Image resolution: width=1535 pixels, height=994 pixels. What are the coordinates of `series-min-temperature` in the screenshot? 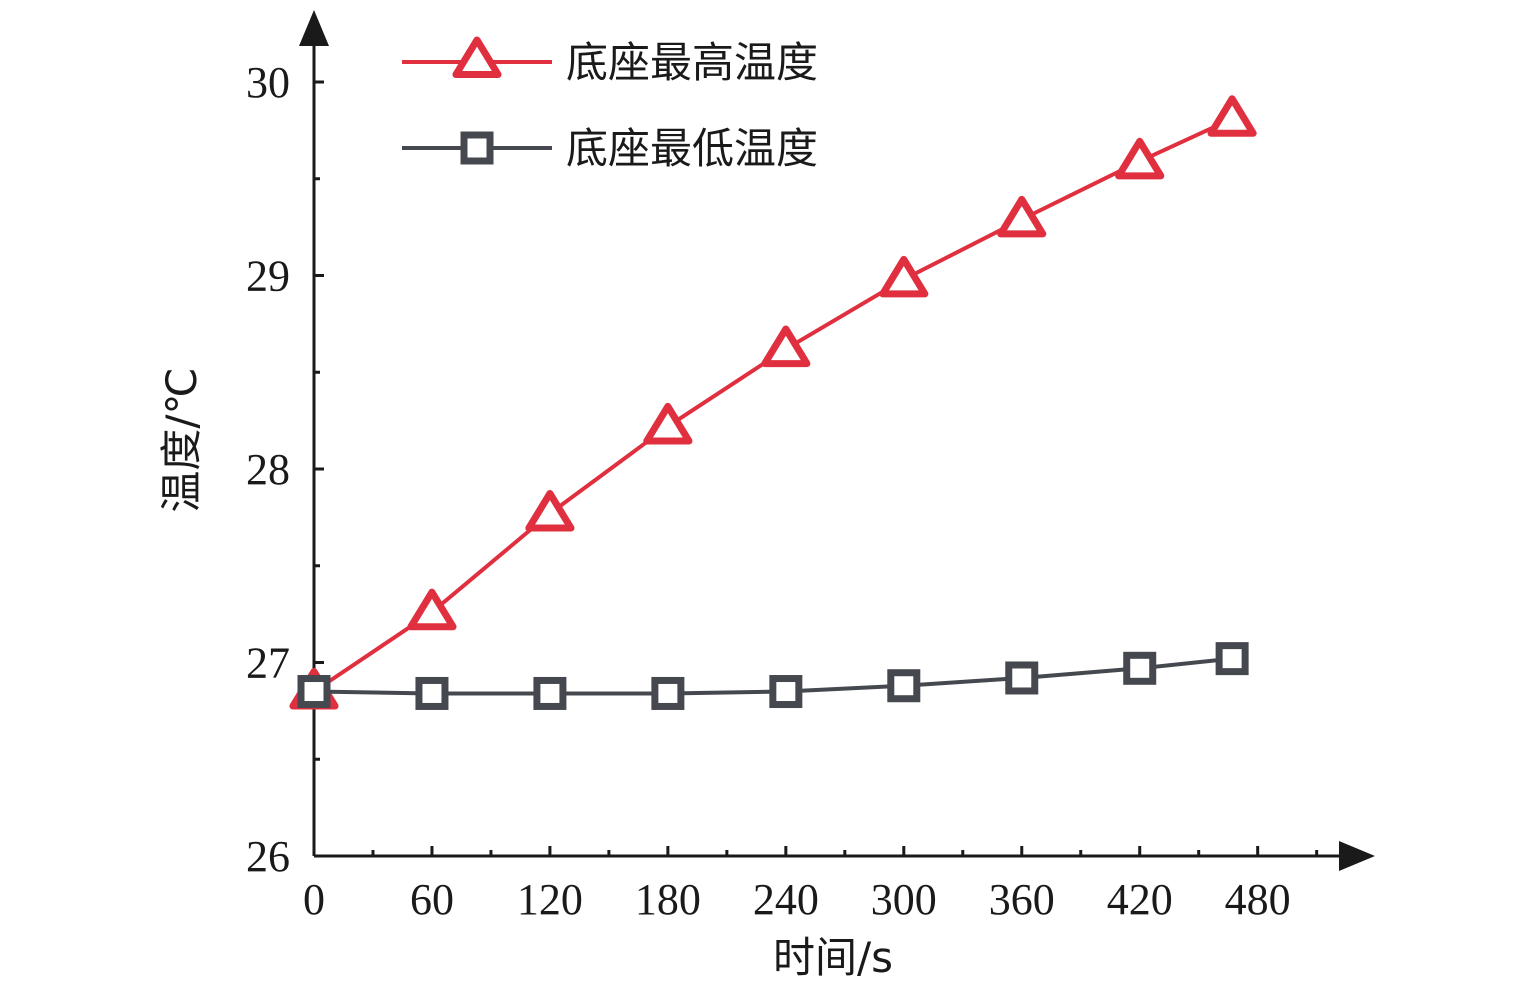 It's located at (773, 676).